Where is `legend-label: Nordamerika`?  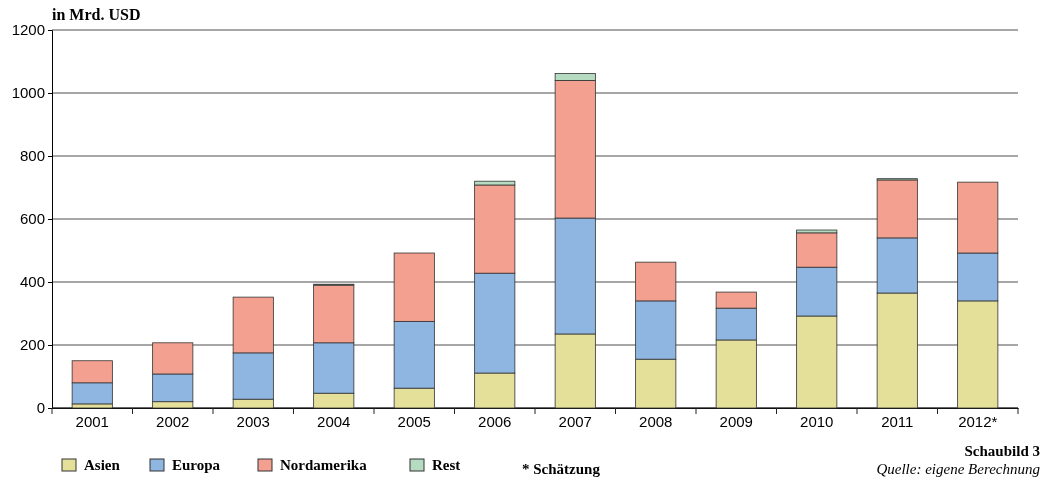
legend-label: Nordamerika is located at coordinates (324, 465).